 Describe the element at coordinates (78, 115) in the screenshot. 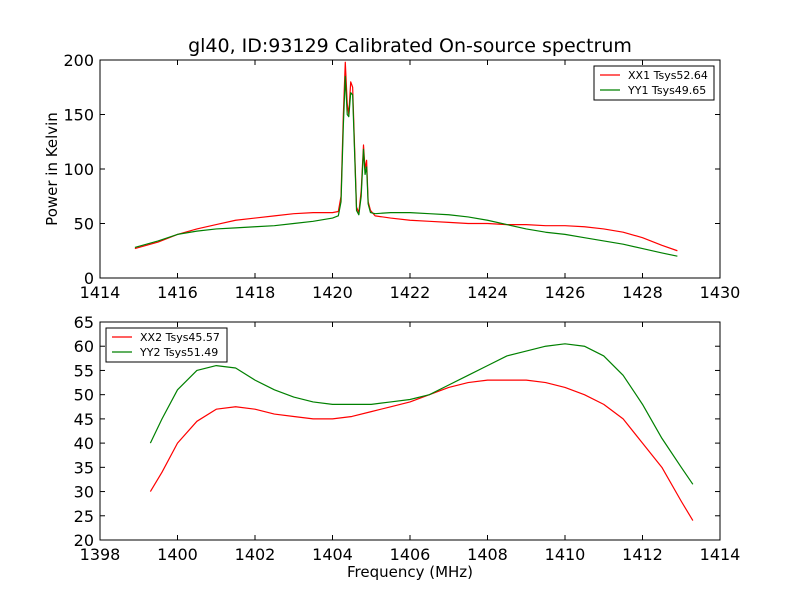

I see `chart1-y-tick-label-3: 150` at that location.